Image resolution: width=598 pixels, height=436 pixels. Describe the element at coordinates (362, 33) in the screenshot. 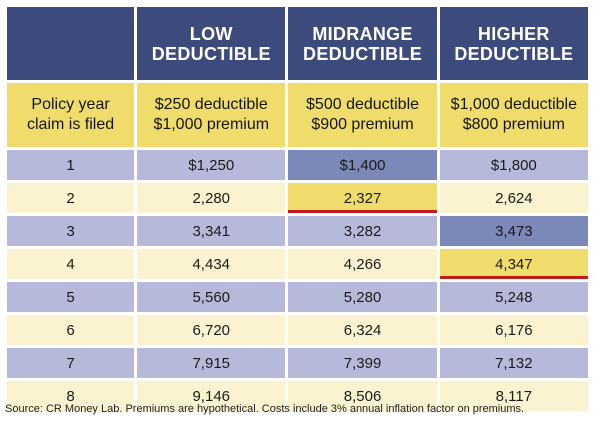

I see `column-header-line1: MIDRANGE` at that location.